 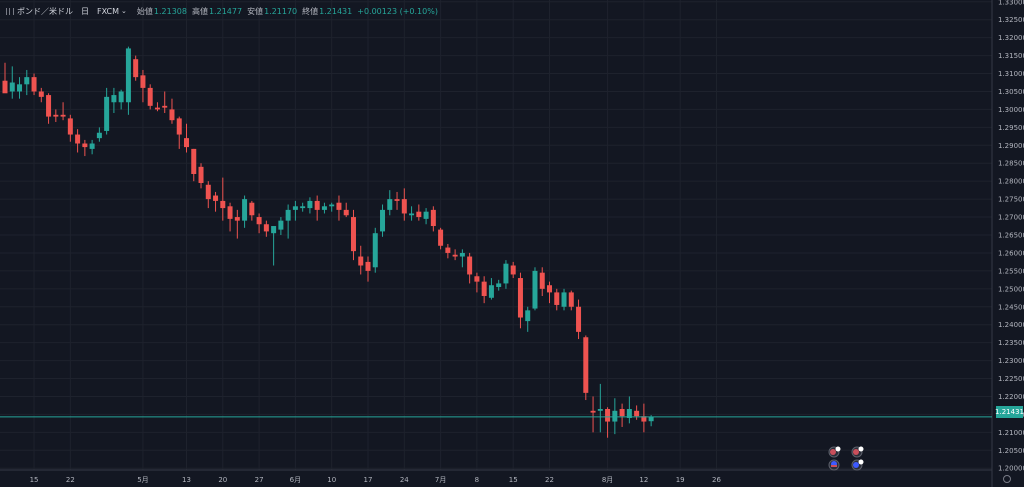 What do you see at coordinates (85, 11) in the screenshot?
I see `interval-label: 日` at bounding box center [85, 11].